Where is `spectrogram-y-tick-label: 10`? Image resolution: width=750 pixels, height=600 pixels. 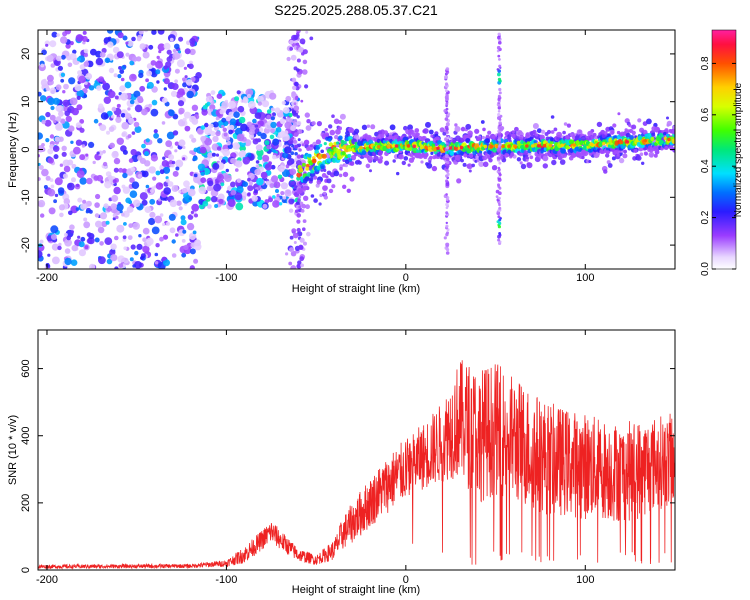
spectrogram-y-tick-label: 10 is located at coordinates (26, 102).